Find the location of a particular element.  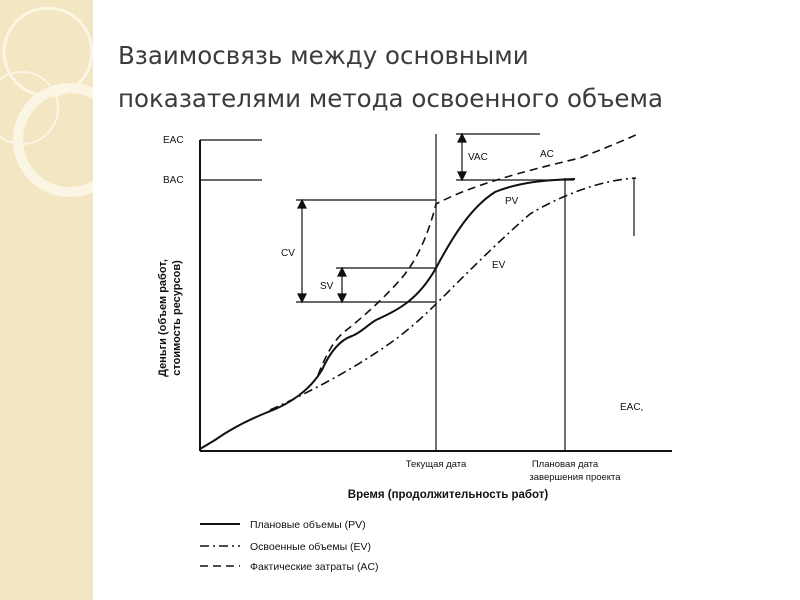

label-ev: EV is located at coordinates (499, 265).